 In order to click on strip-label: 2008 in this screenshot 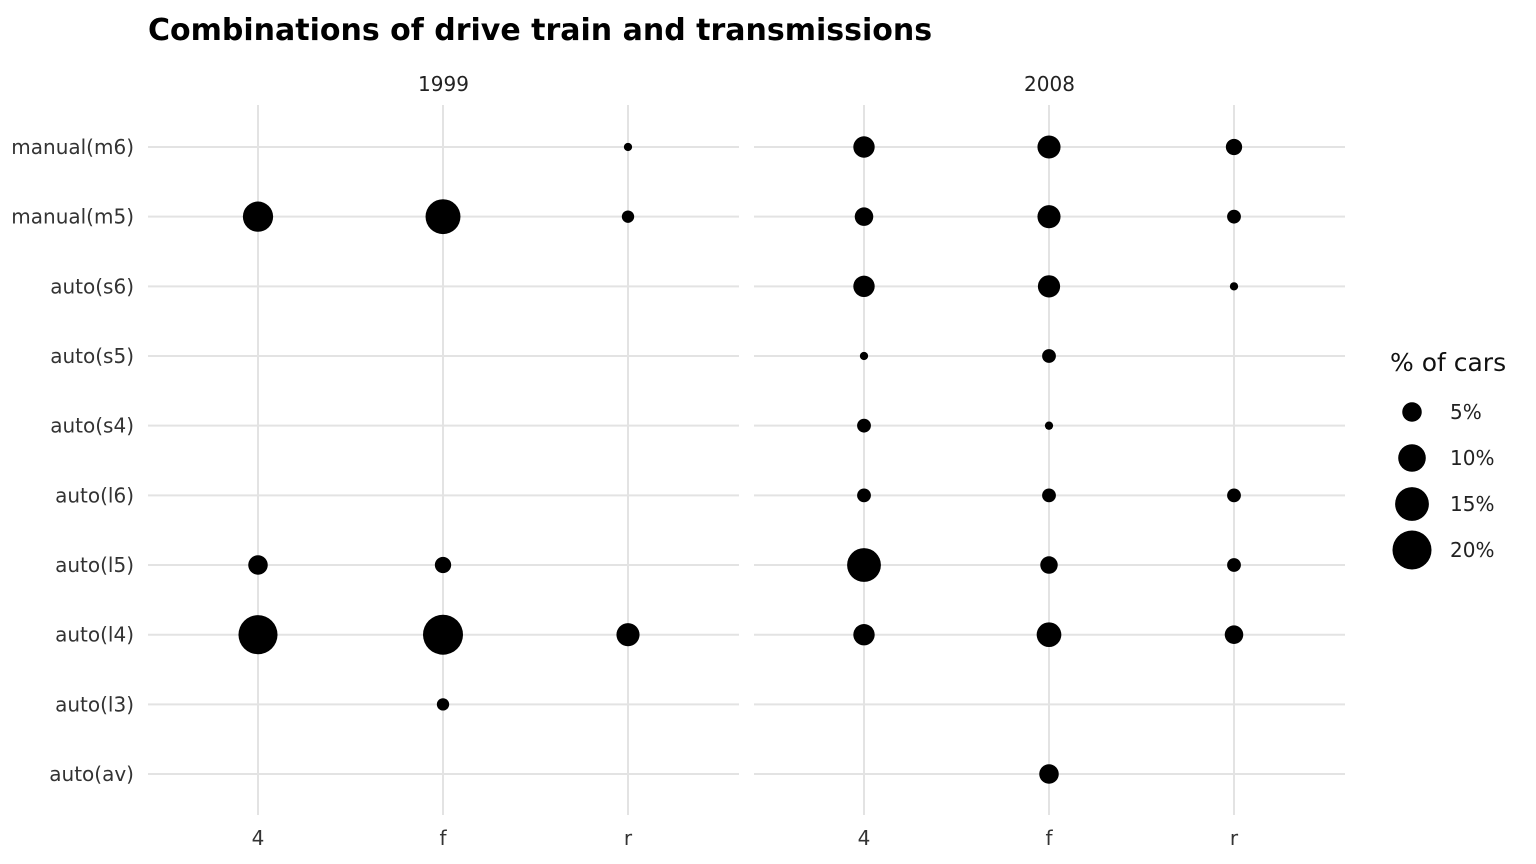, I will do `click(1049, 84)`.